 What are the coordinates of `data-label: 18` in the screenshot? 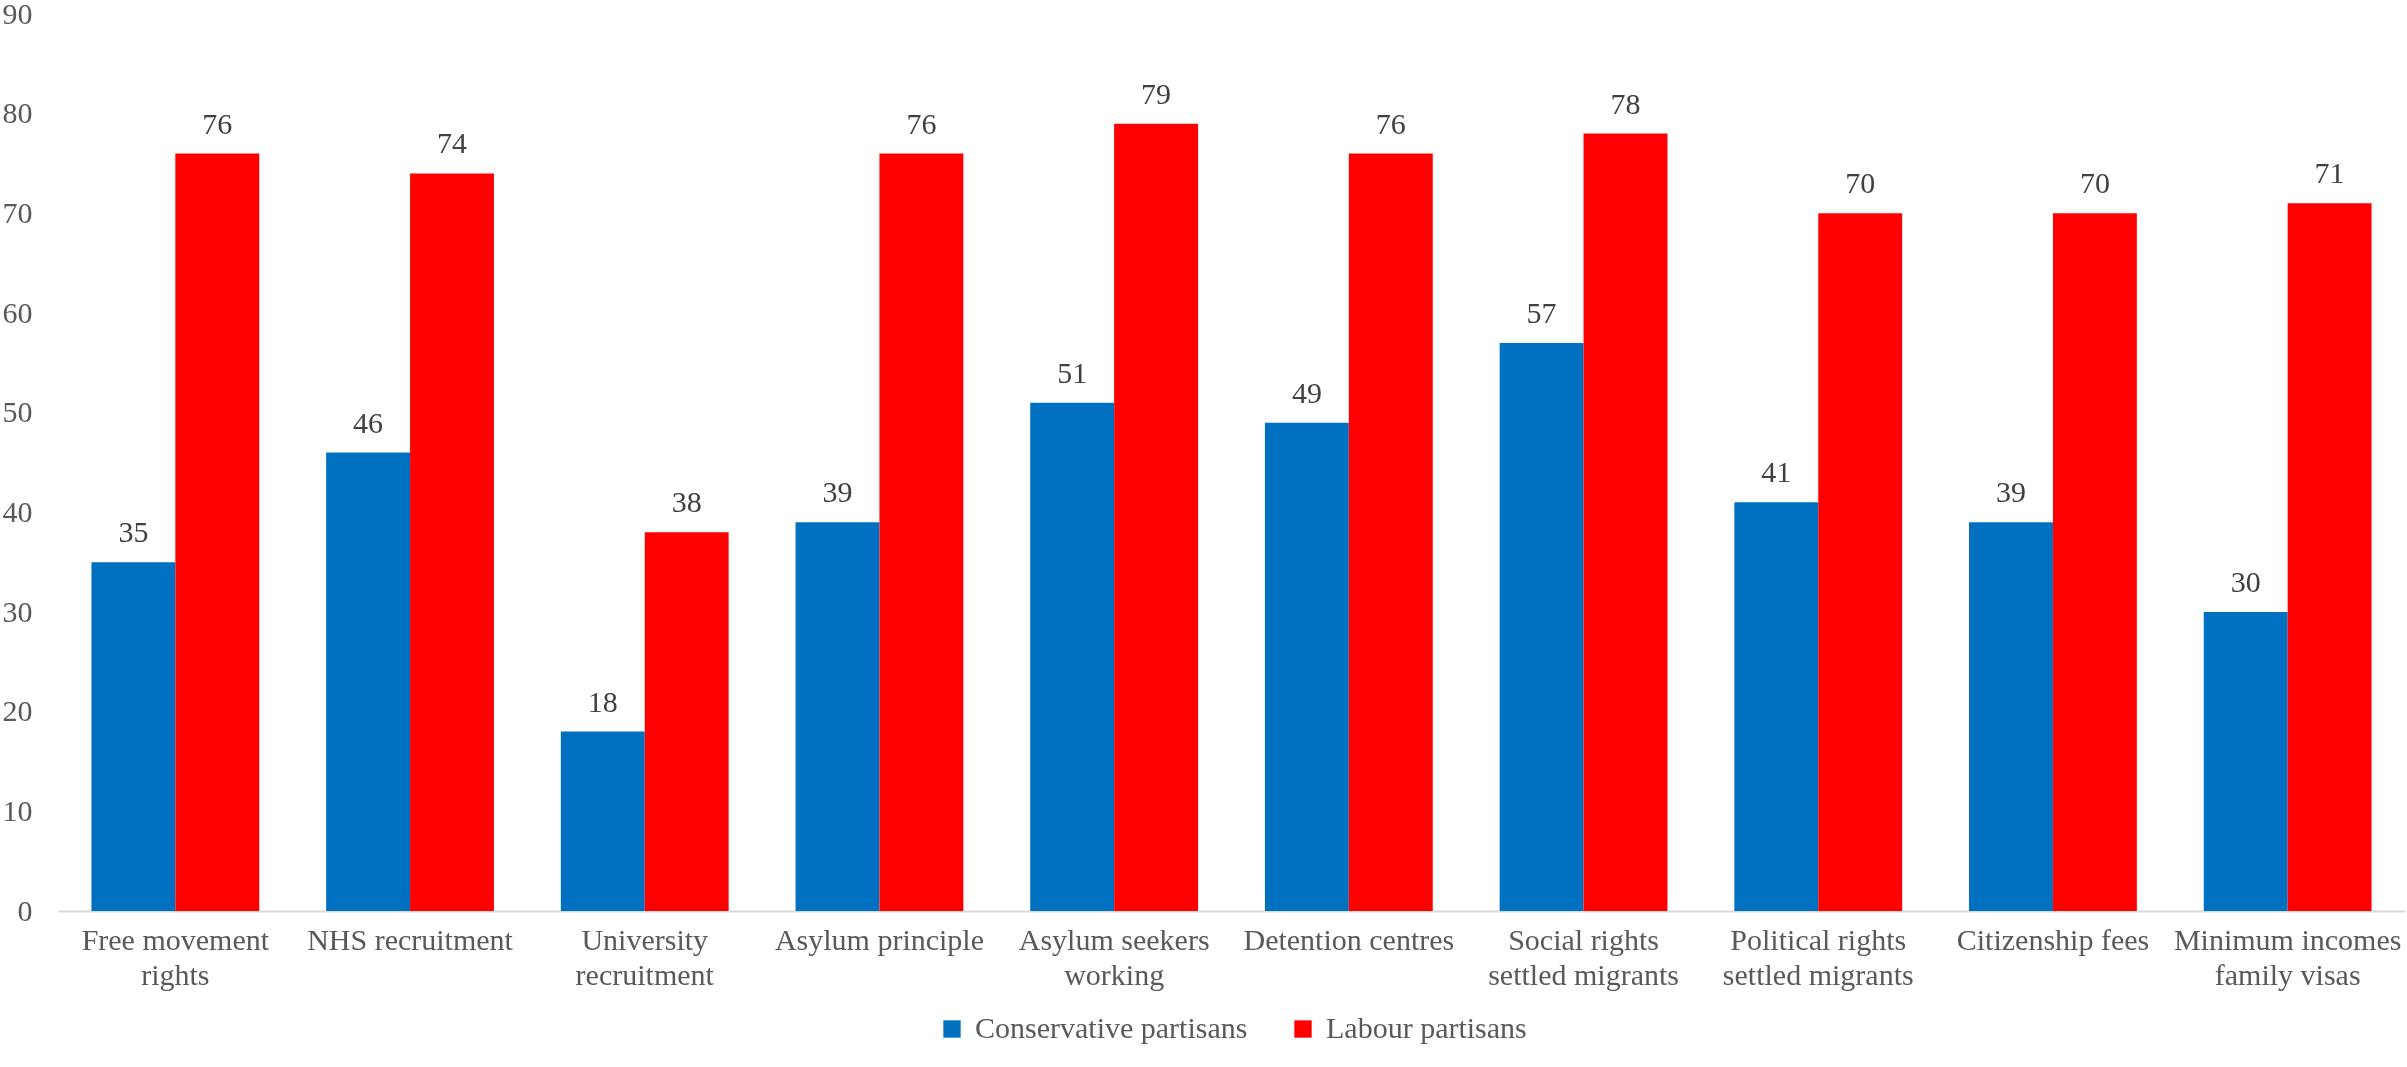 It's located at (602, 701).